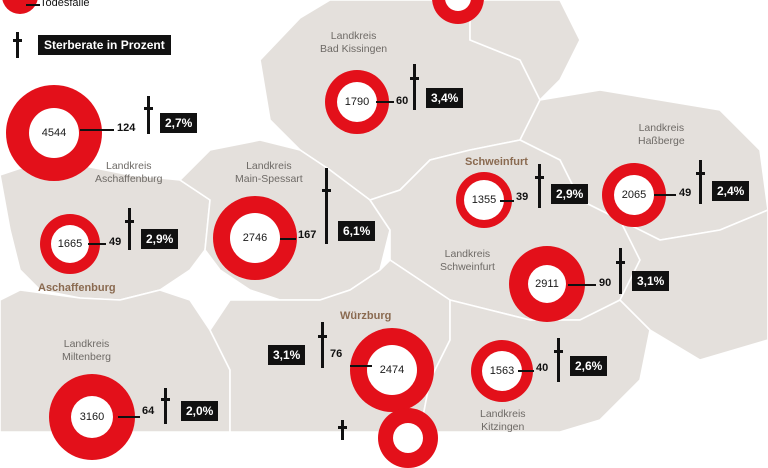 The image size is (768, 468). I want to click on total-cases-hassberge: 2065, so click(634, 195).